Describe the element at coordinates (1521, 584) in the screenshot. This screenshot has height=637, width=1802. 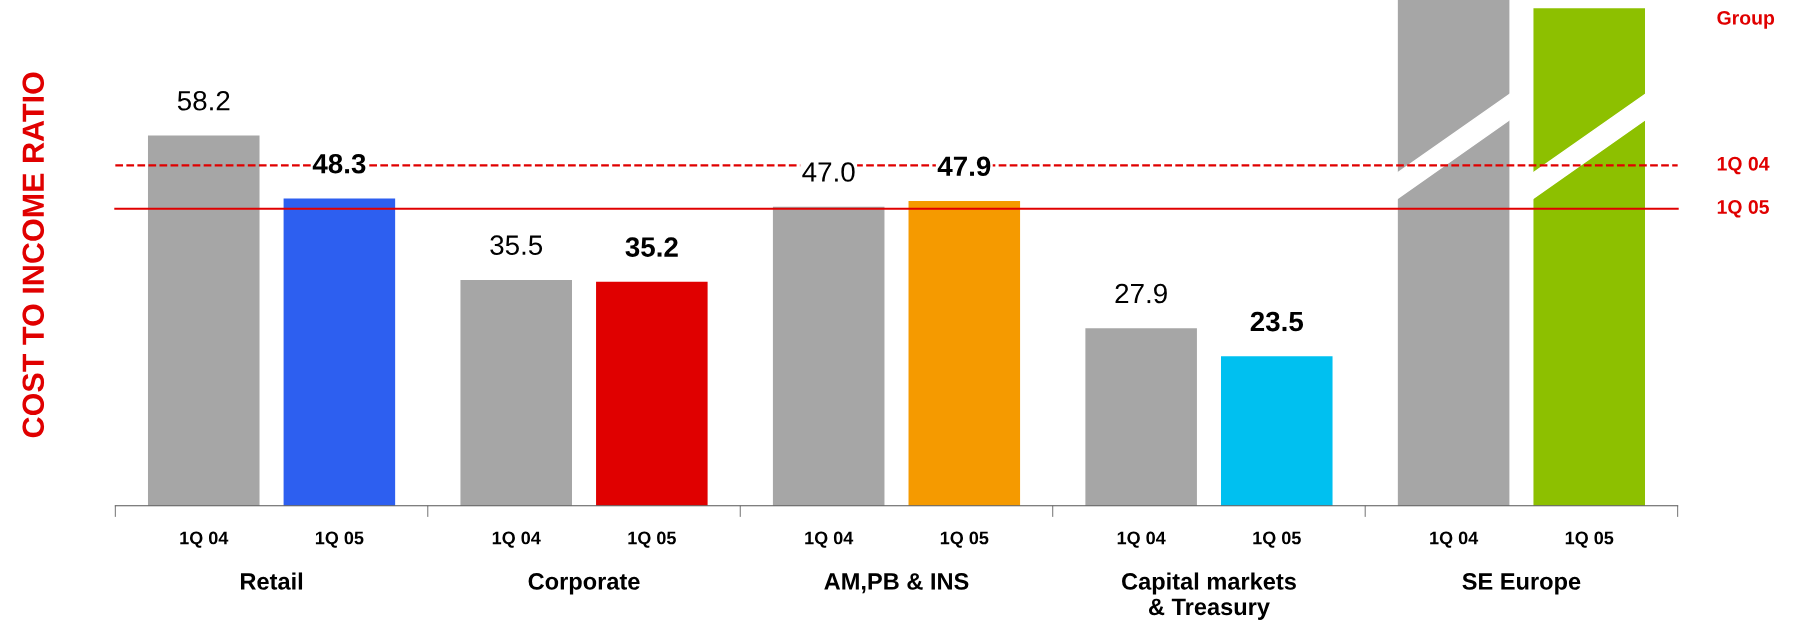
I see `x-tick-label: SE Europe` at that location.